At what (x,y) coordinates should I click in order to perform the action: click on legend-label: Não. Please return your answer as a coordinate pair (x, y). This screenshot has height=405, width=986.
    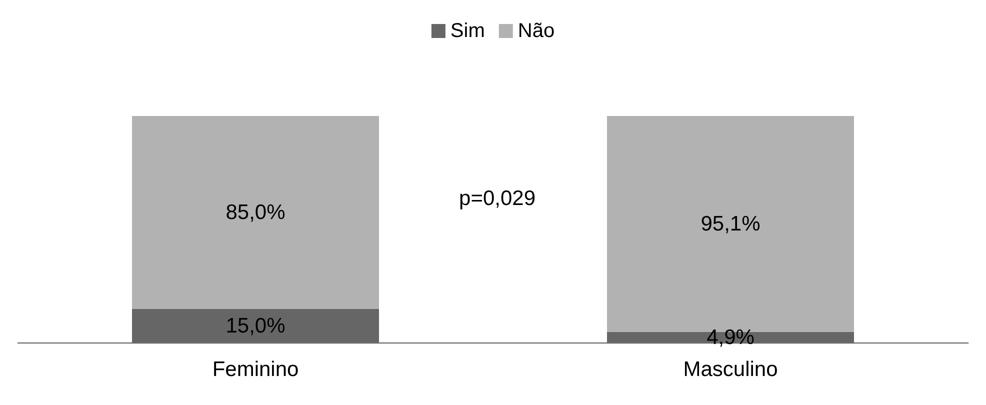
    Looking at the image, I should click on (536, 31).